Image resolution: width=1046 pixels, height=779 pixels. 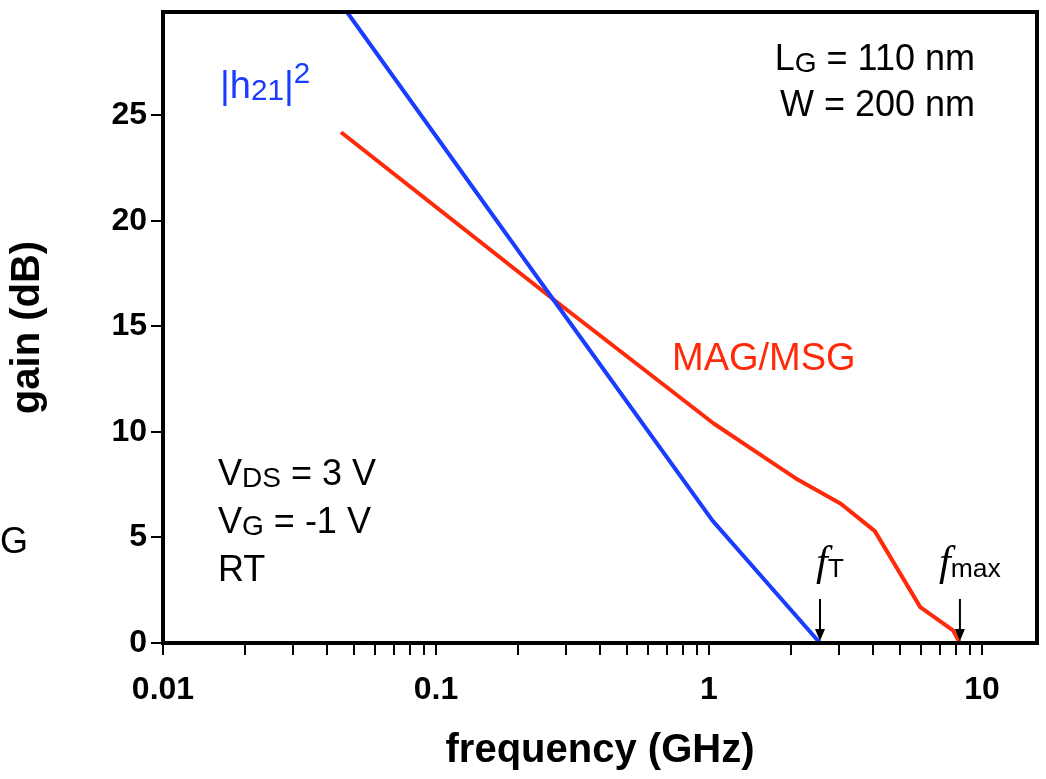 What do you see at coordinates (129, 218) in the screenshot?
I see `y-tick-label: 20` at bounding box center [129, 218].